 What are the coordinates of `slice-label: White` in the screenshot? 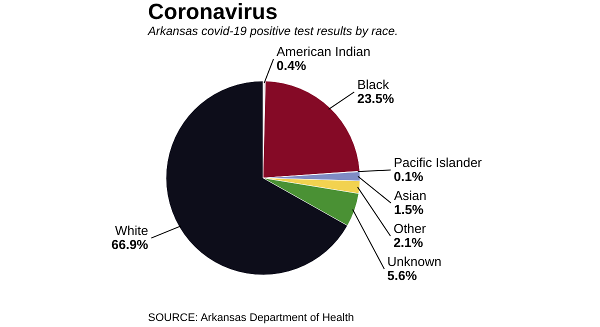 It's located at (131, 230).